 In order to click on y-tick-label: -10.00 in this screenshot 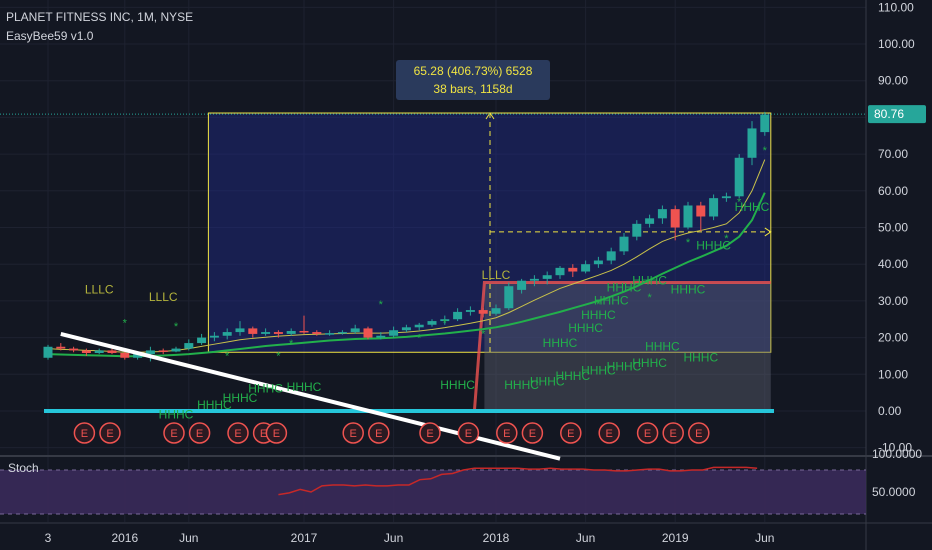, I will do `click(895, 448)`.